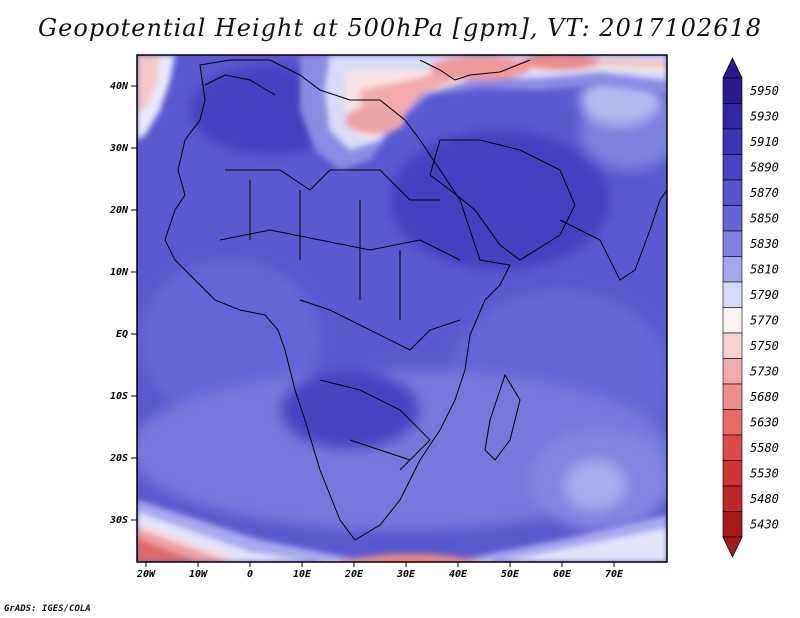  I want to click on lon-label: 30E, so click(406, 574).